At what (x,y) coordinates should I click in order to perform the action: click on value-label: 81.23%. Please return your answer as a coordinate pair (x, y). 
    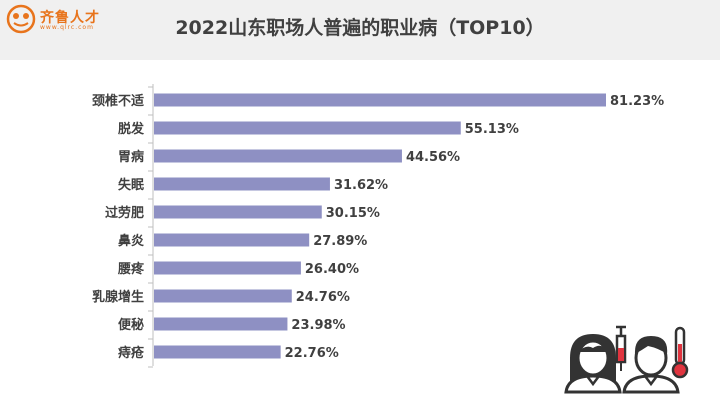
    Looking at the image, I should click on (637, 101).